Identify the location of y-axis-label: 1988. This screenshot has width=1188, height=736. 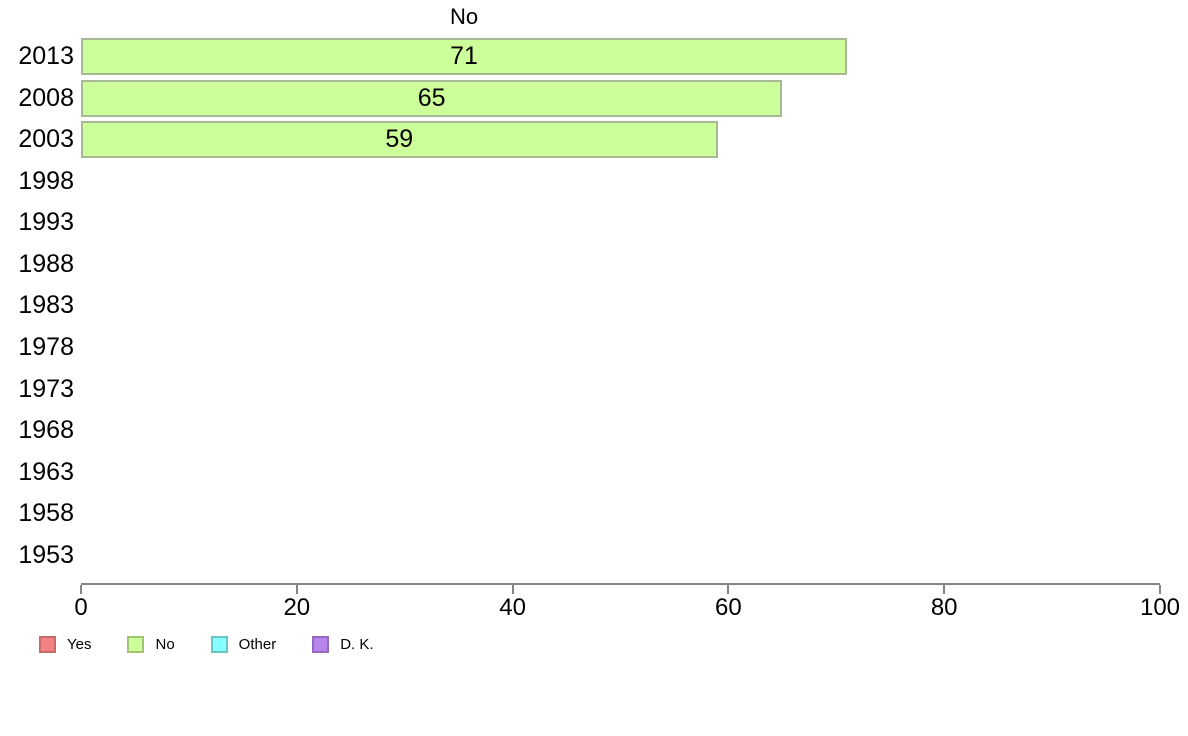
(46, 263).